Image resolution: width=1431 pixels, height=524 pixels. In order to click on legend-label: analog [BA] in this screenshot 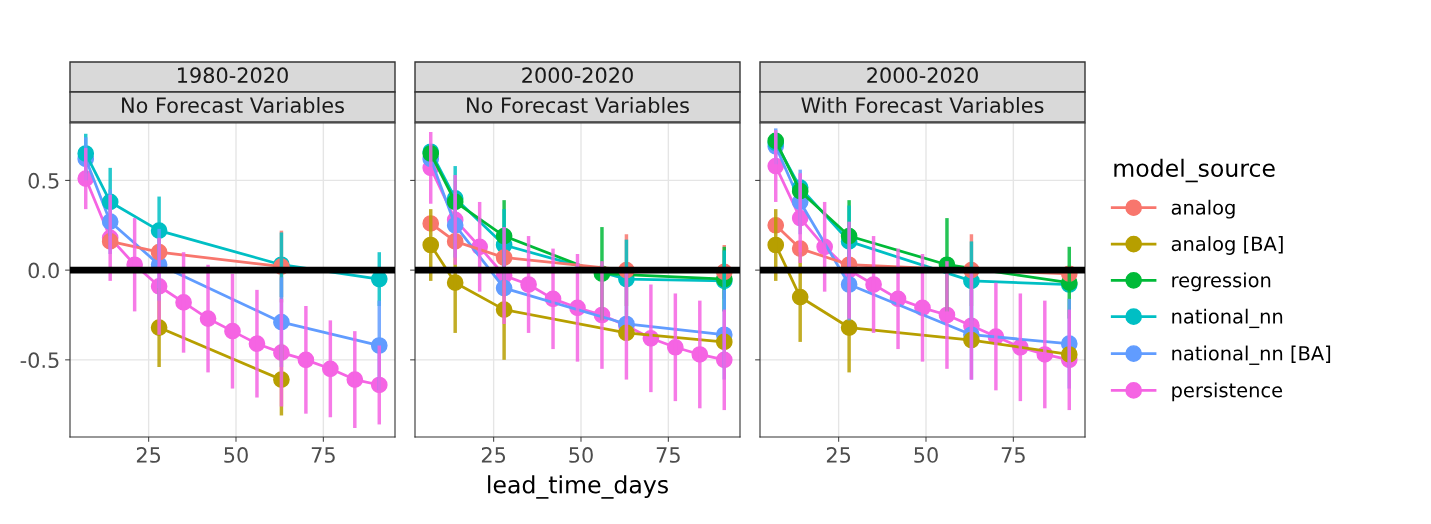, I will do `click(1227, 245)`.